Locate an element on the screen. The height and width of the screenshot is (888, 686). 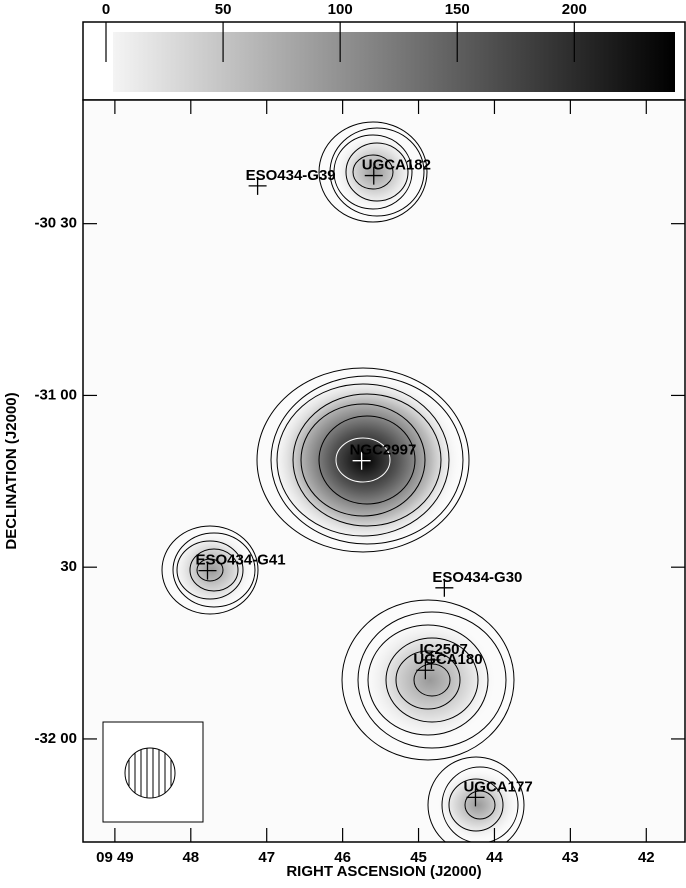
x-tick-label: 42 is located at coordinates (646, 857).